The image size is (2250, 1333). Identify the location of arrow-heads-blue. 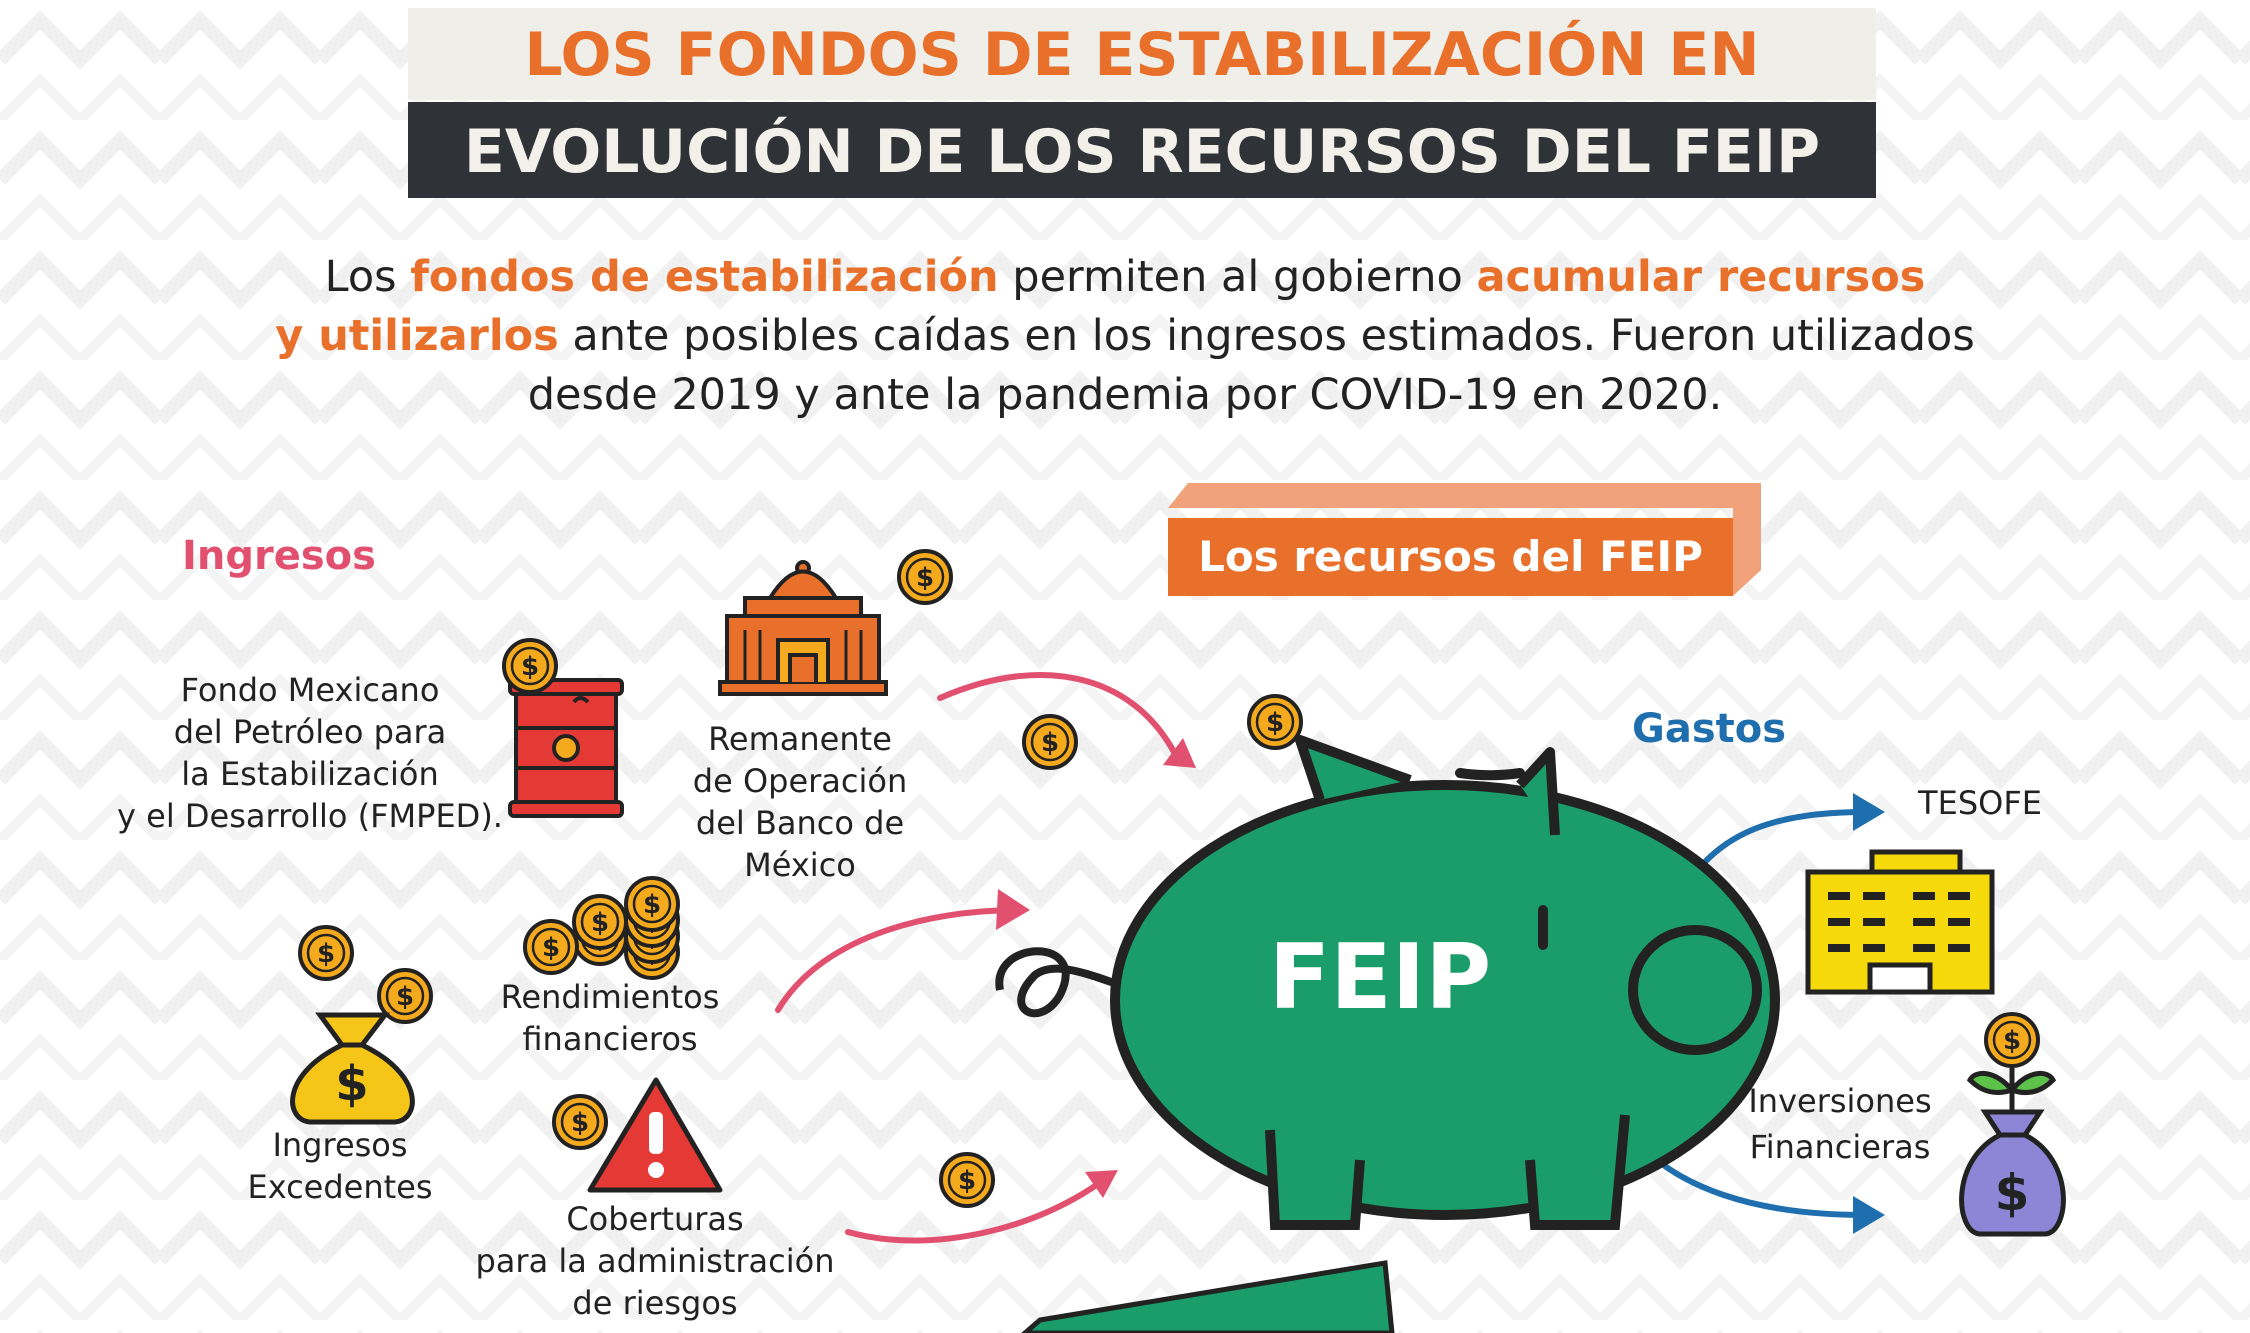
(1869, 1013).